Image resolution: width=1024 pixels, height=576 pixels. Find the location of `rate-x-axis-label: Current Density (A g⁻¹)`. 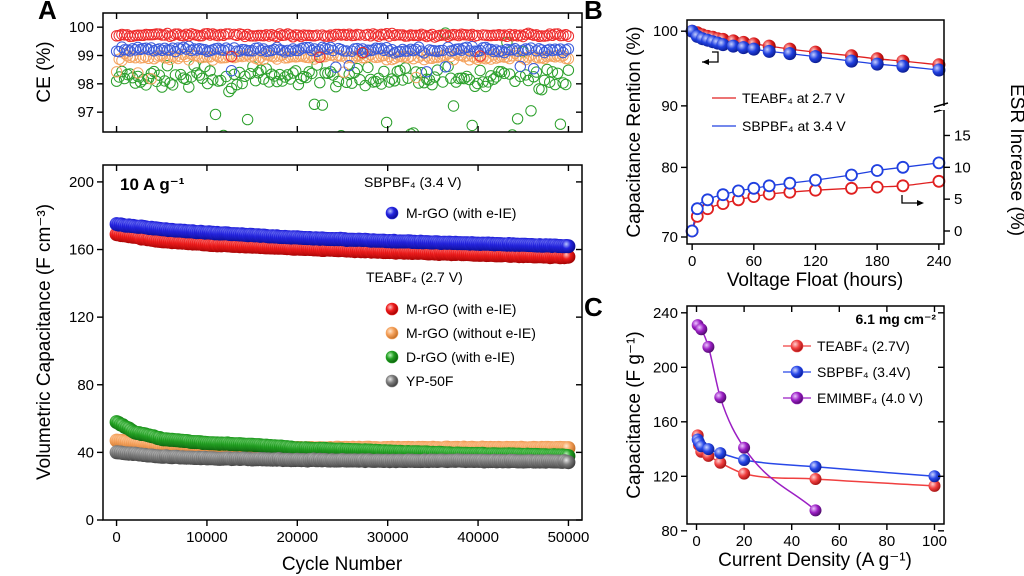

rate-x-axis-label: Current Density (A g⁻¹) is located at coordinates (815, 560).